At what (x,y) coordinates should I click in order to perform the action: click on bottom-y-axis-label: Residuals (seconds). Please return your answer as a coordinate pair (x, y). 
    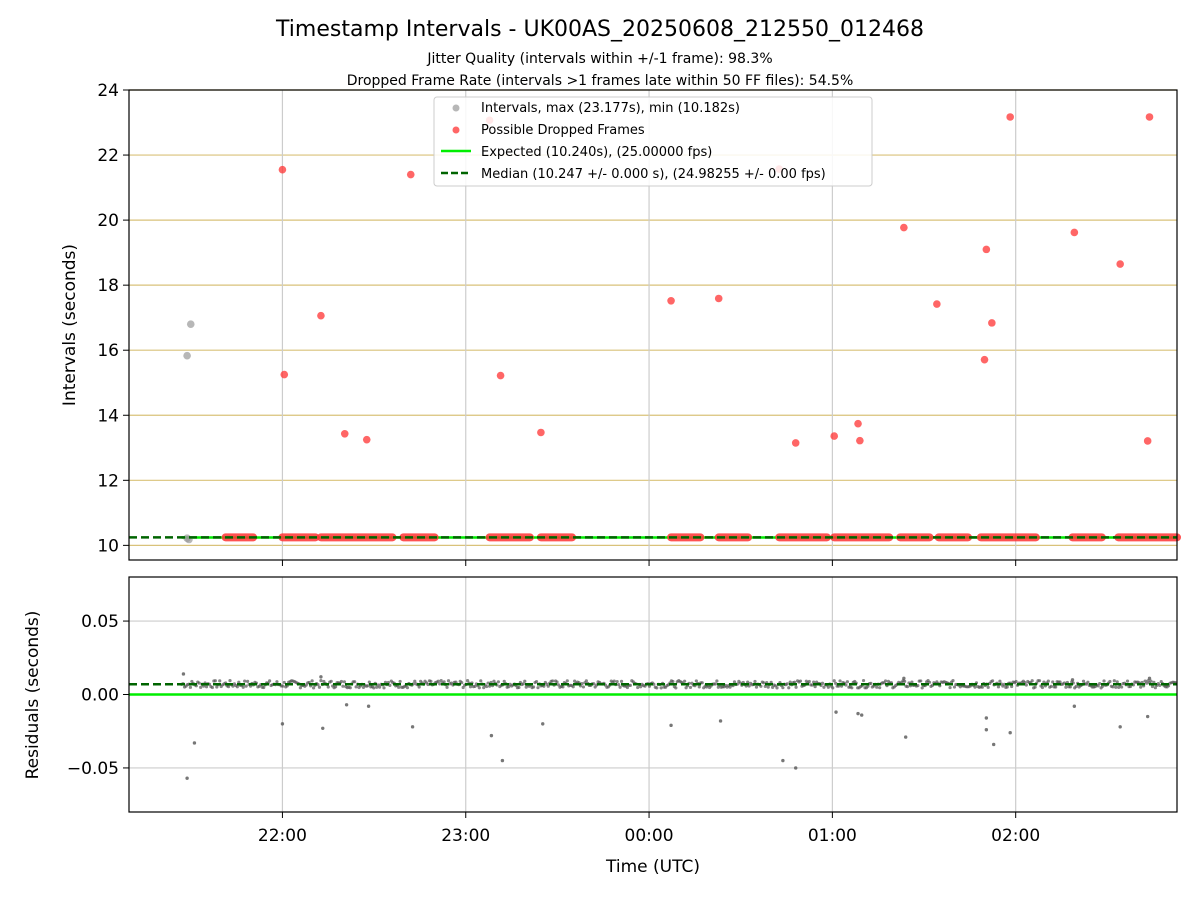
    Looking at the image, I should click on (33, 695).